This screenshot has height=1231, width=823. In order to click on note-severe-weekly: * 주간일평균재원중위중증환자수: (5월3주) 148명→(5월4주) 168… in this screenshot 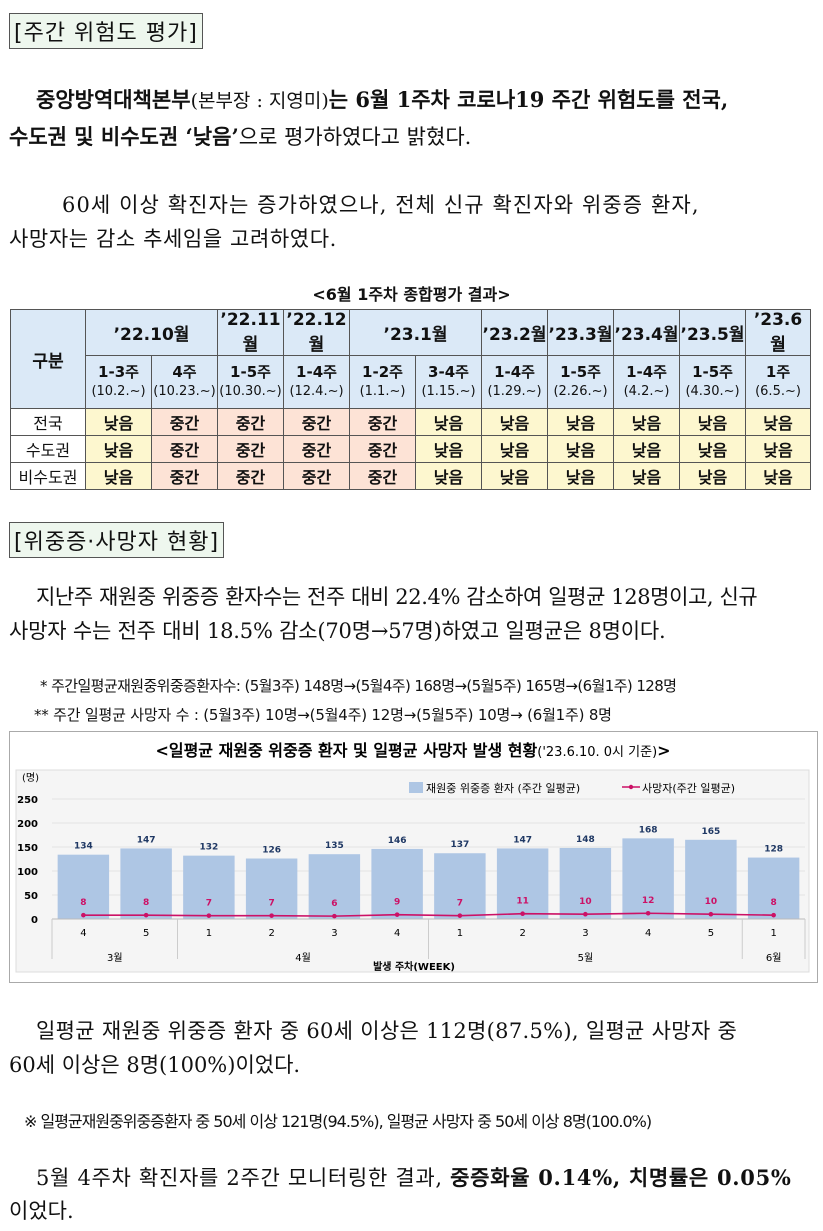, I will do `click(358, 686)`.